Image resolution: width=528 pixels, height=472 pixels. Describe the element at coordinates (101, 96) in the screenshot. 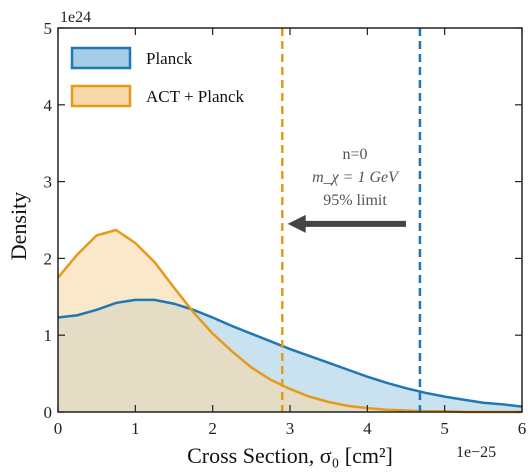

I see `legend-swatch-act-planck` at that location.